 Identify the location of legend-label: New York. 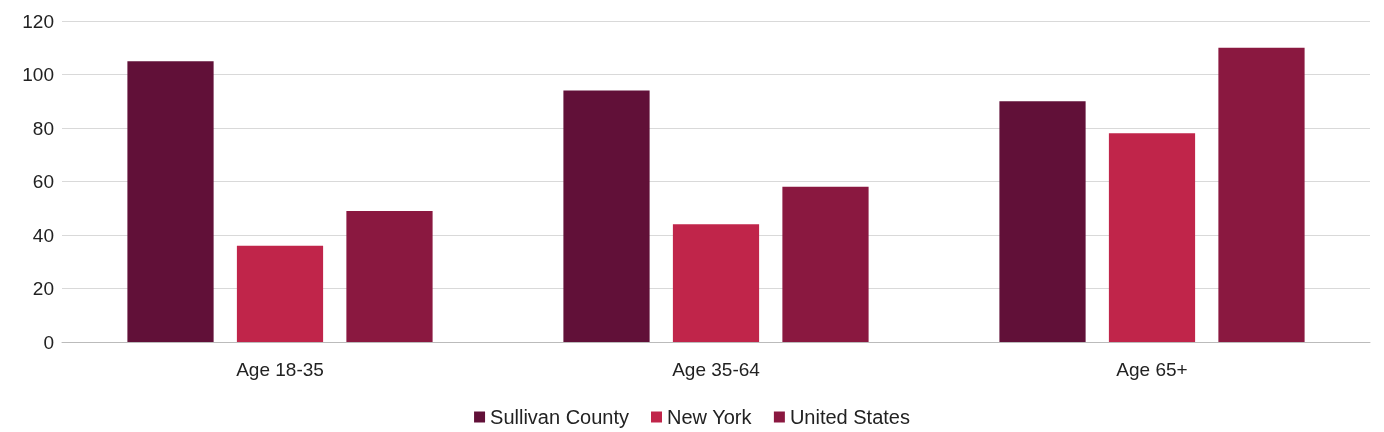
(710, 417).